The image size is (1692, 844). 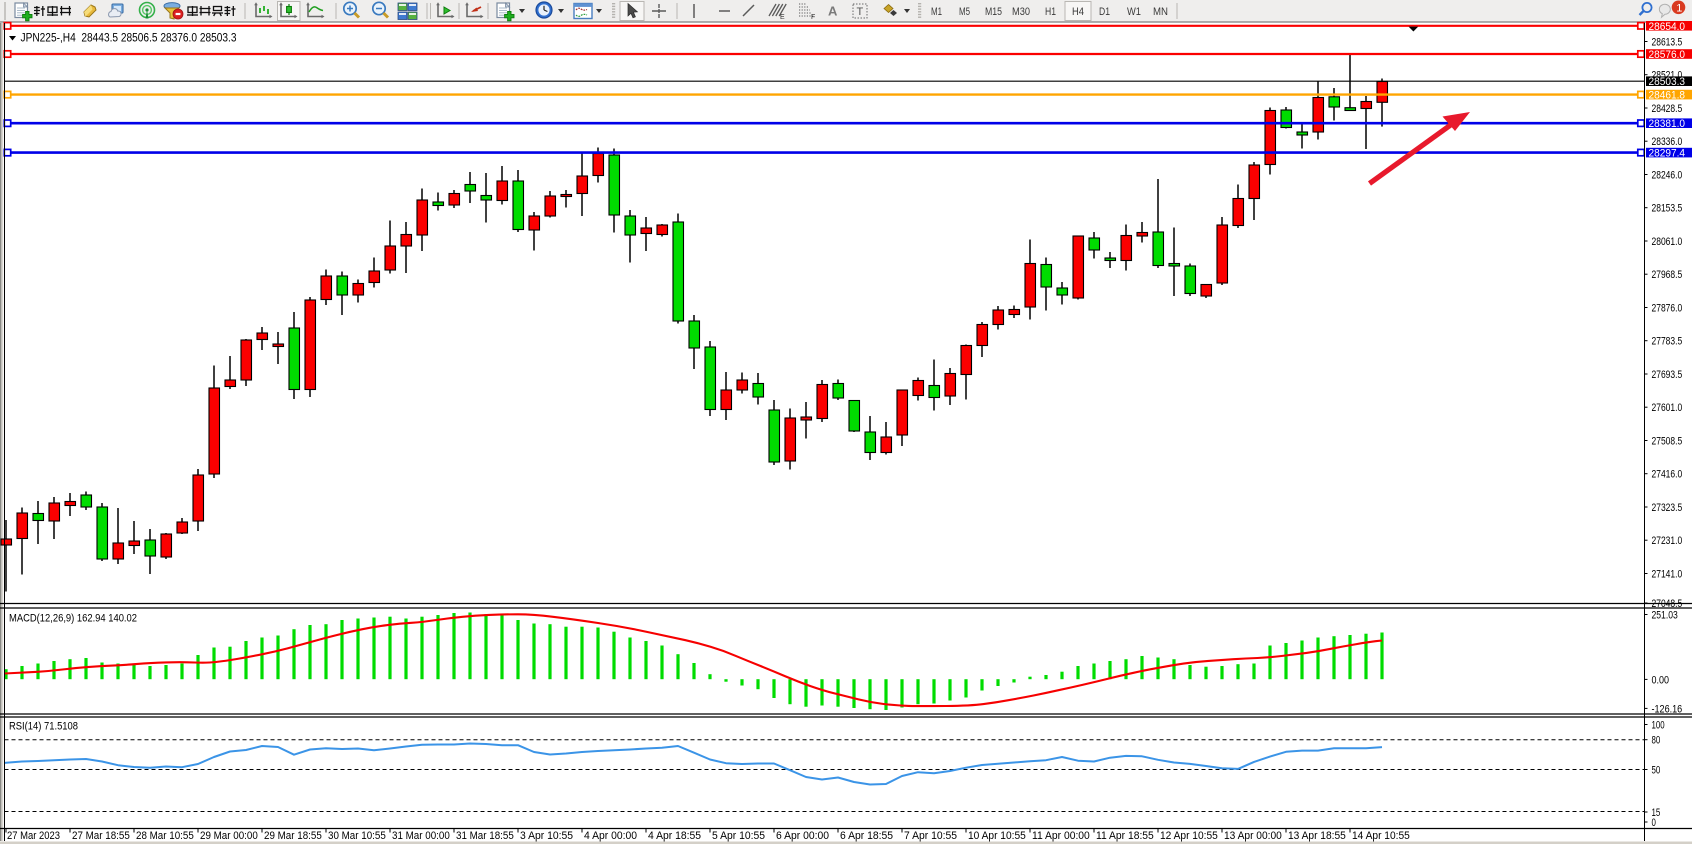 I want to click on svg-text: 28428.5, so click(x=1667, y=109).